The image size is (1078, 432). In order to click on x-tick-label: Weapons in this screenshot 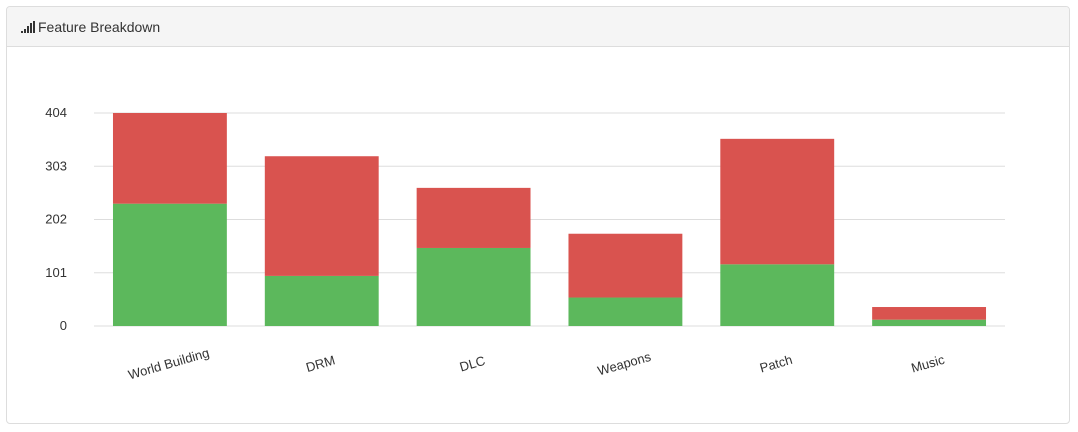, I will do `click(624, 364)`.